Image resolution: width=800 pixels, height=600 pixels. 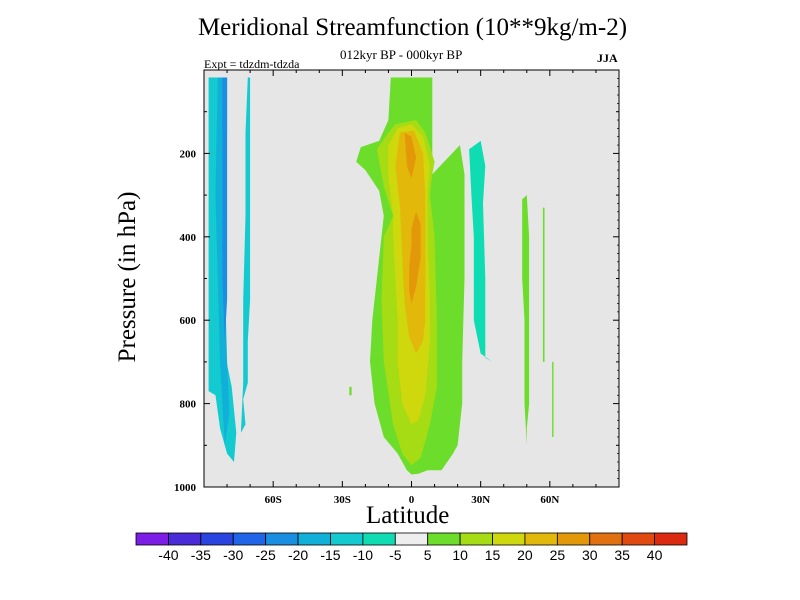 I want to click on x-axis-label: Latitude, so click(x=408, y=515).